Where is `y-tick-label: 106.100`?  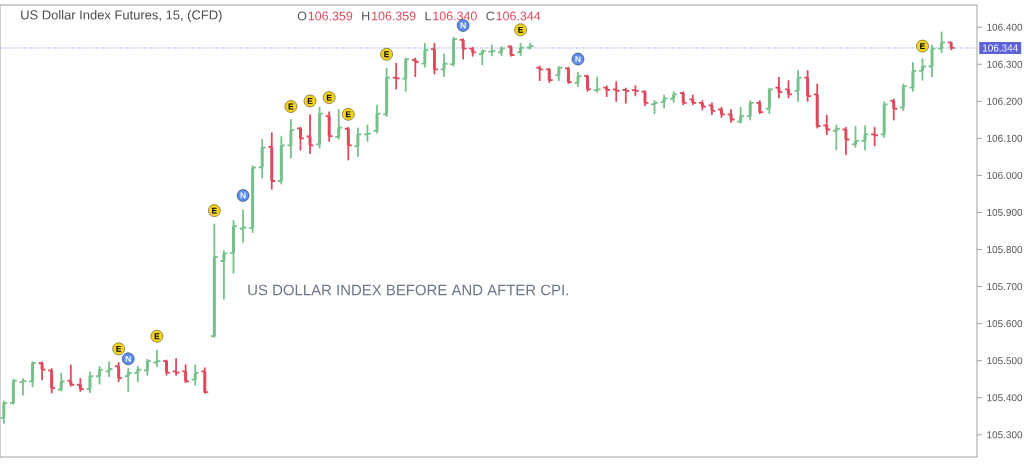
y-tick-label: 106.100 is located at coordinates (1005, 138).